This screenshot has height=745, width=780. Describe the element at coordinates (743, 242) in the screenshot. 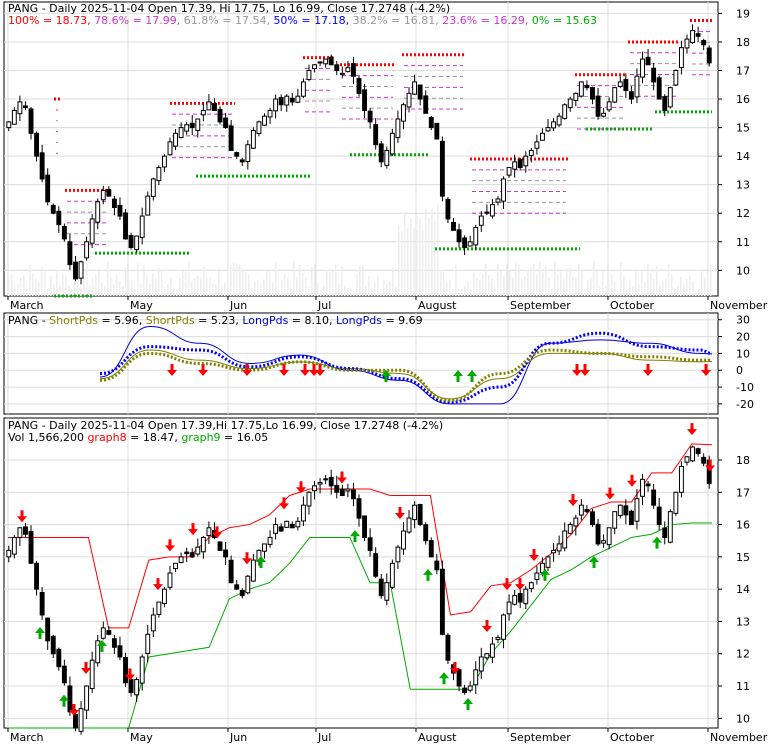

I see `price-y-tick-label: 11` at that location.